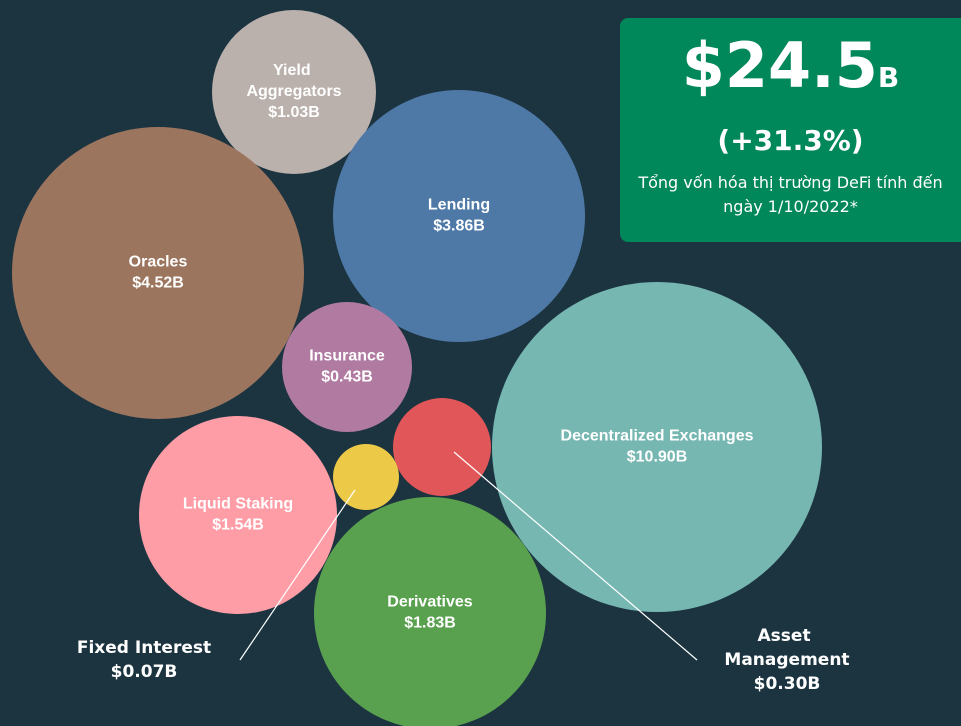 This screenshot has height=726, width=961. Describe the element at coordinates (158, 283) in the screenshot. I see `value-label: $4.52B` at that location.